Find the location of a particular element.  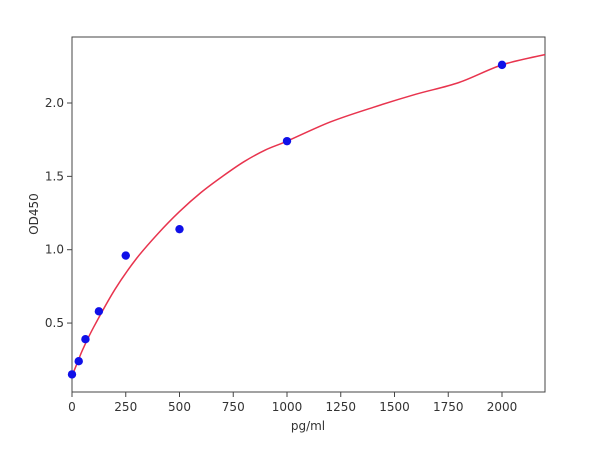

x-tick-label: 1500 is located at coordinates (394, 407).